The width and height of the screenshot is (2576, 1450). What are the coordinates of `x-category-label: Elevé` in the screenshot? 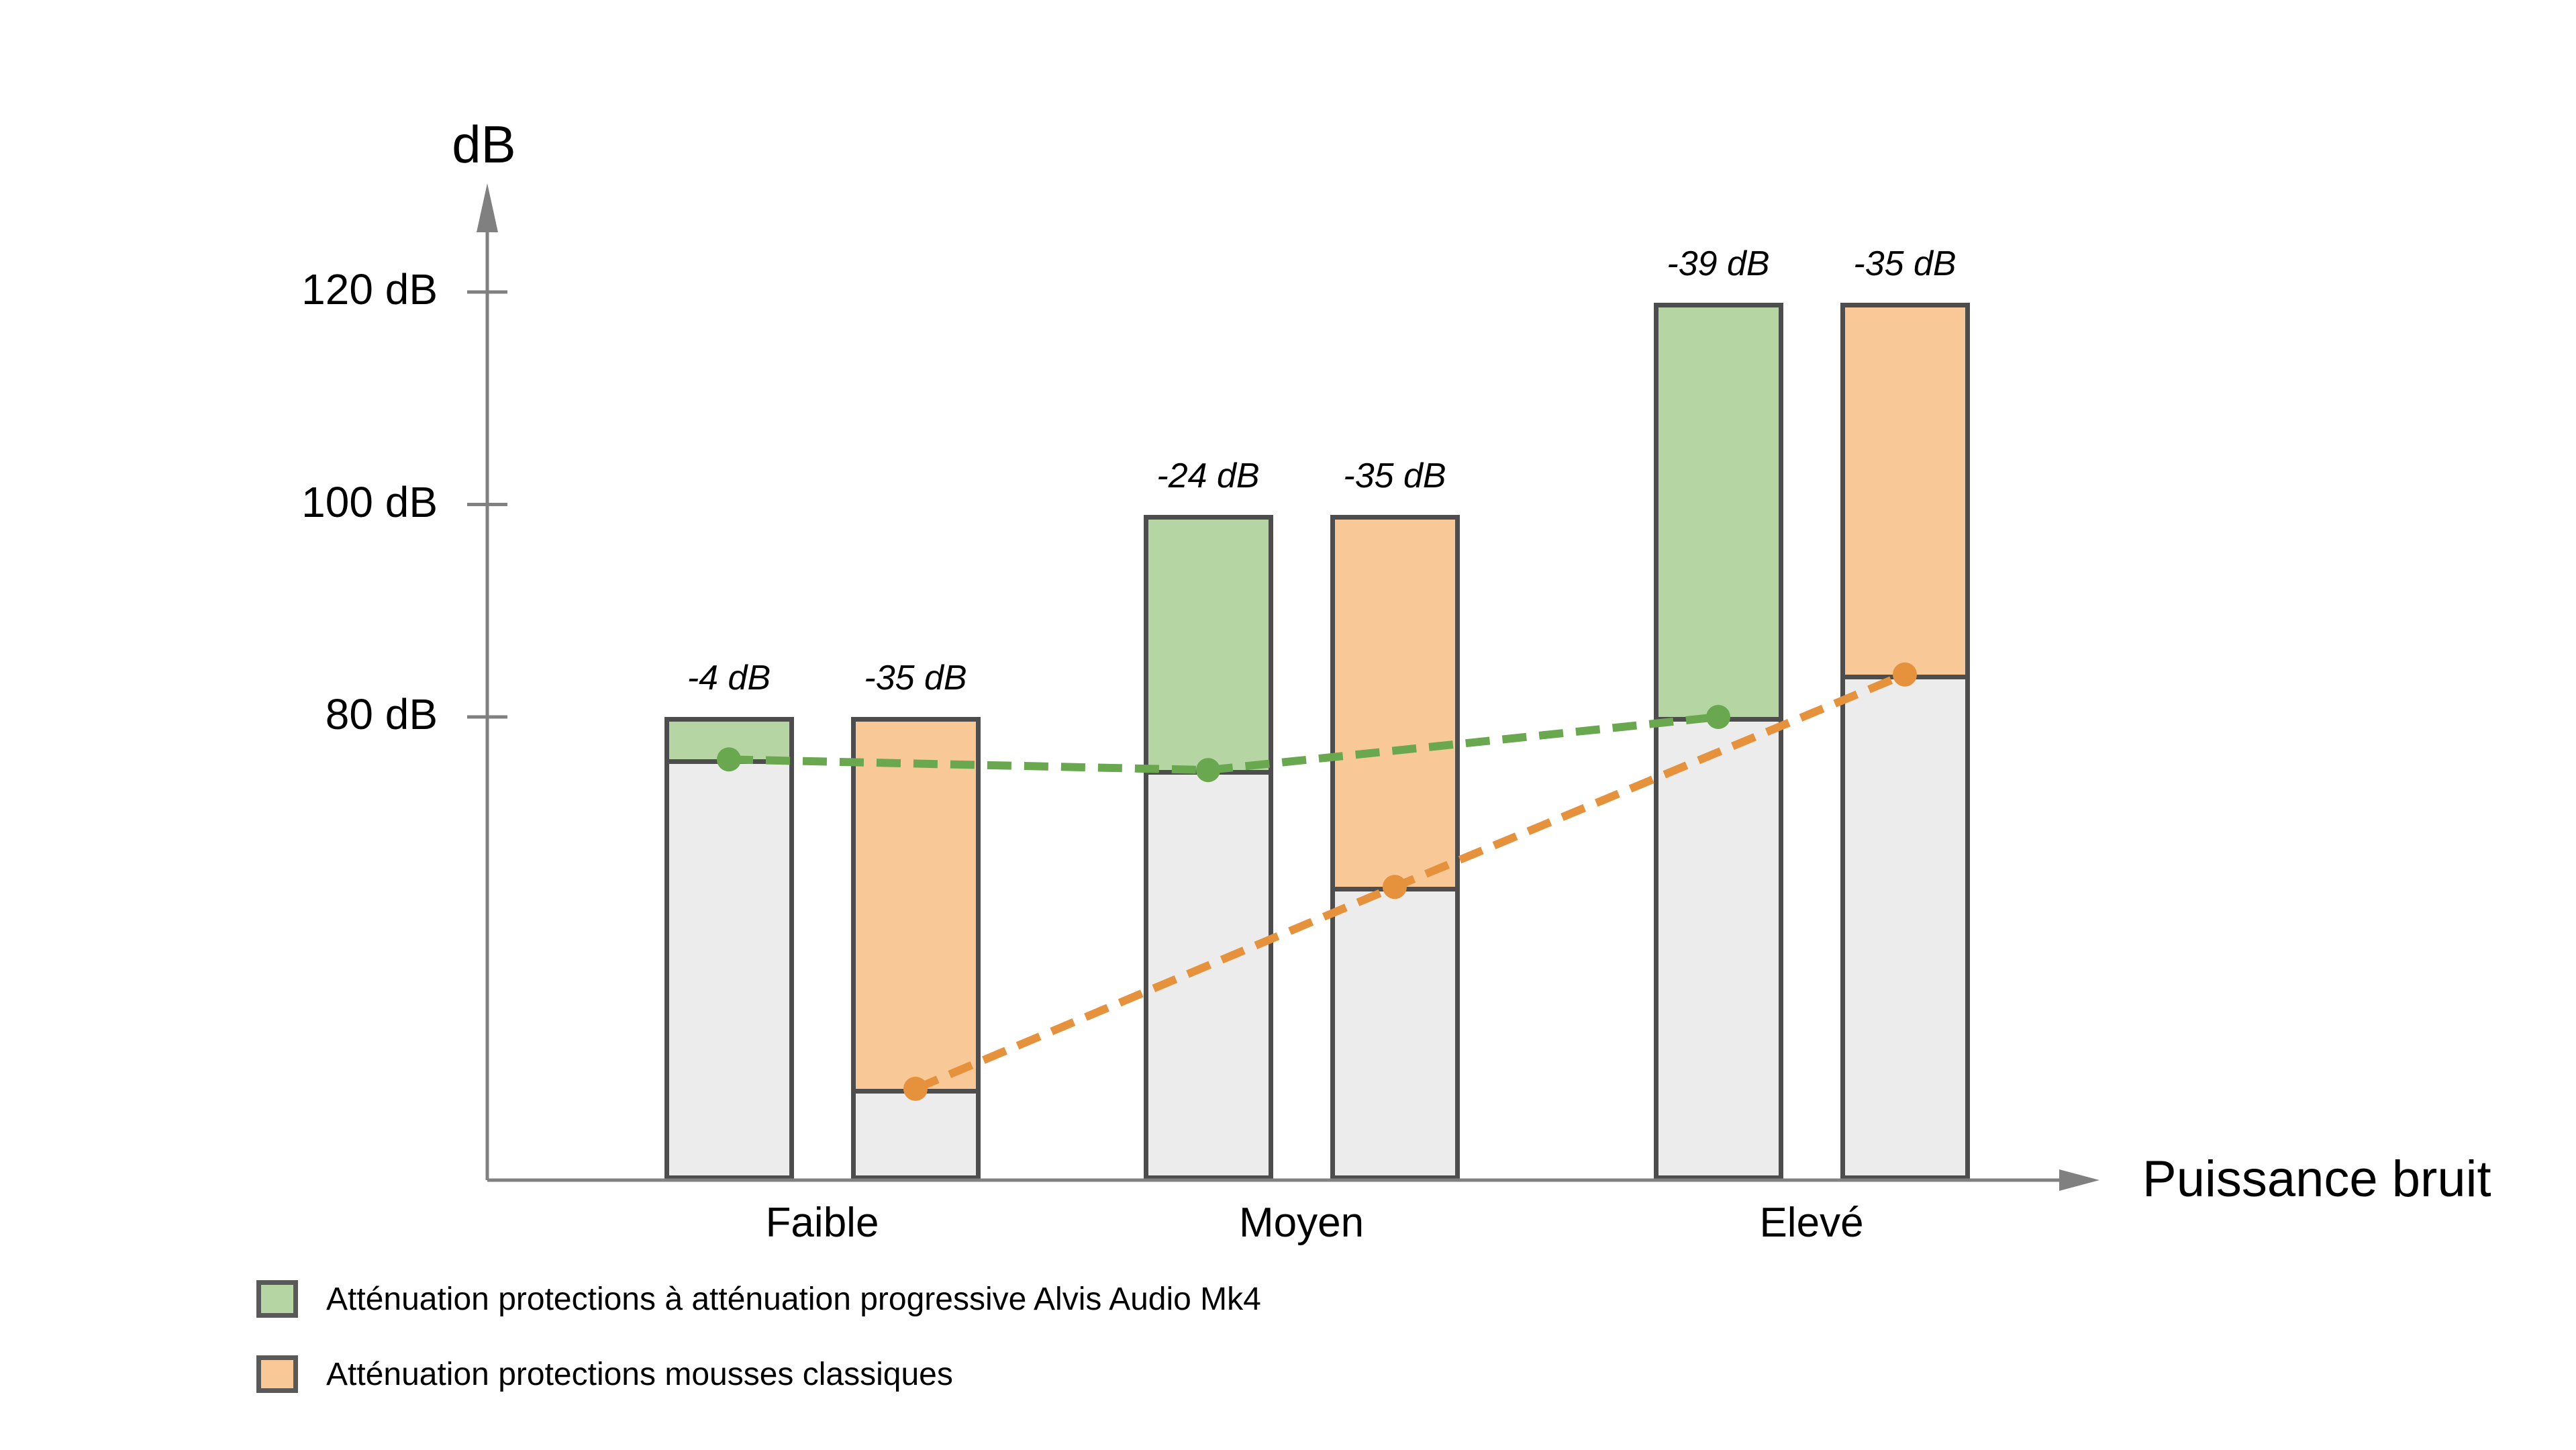 It's located at (1811, 1223).